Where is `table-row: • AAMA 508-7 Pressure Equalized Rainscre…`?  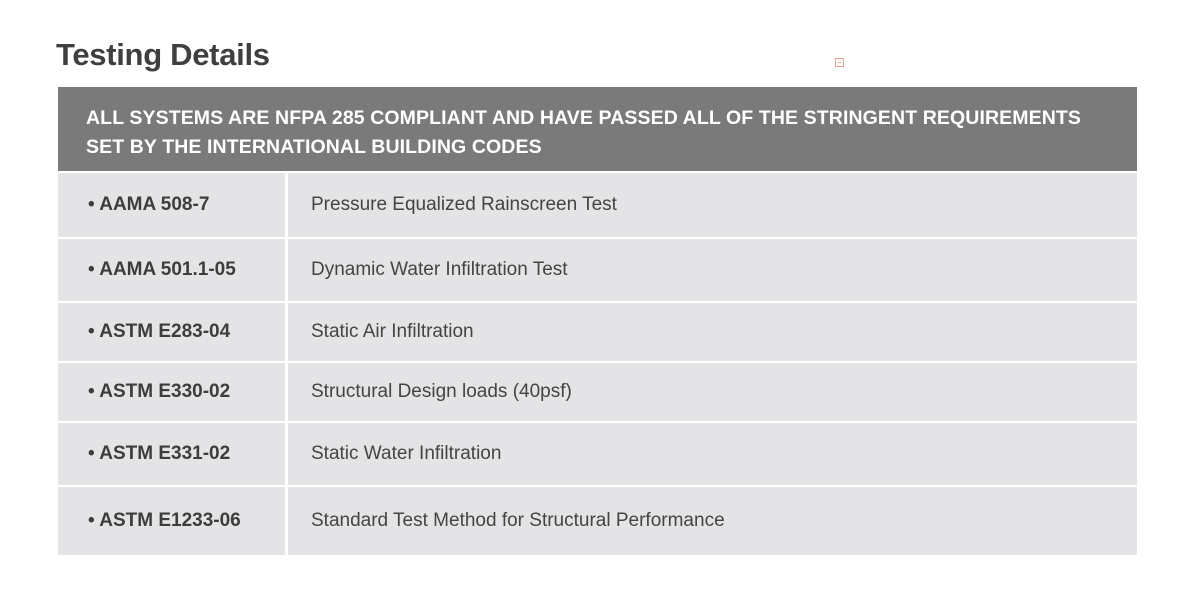
table-row: • AAMA 508-7 Pressure Equalized Rainscre… is located at coordinates (597, 205).